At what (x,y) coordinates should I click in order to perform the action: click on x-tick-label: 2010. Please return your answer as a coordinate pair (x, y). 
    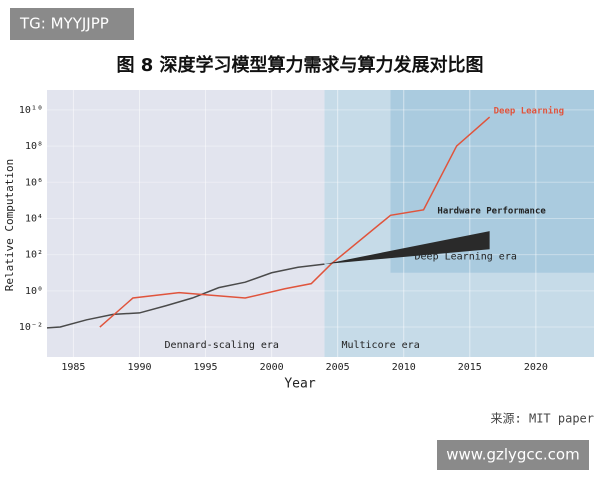
    Looking at the image, I should click on (404, 367).